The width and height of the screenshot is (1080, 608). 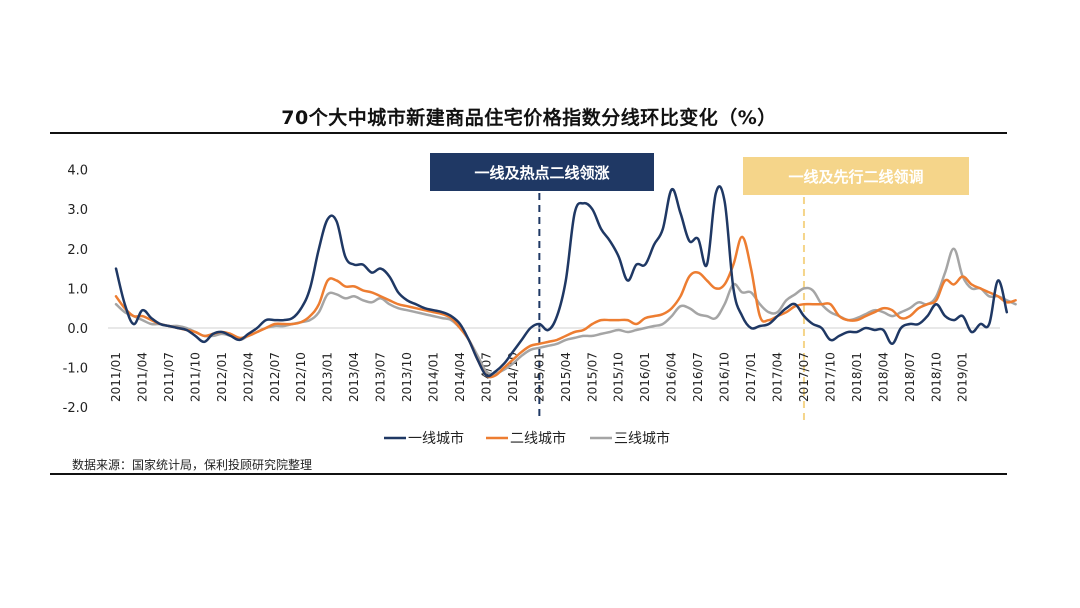 I want to click on x-tick-label: 2017/10, so click(x=830, y=377).